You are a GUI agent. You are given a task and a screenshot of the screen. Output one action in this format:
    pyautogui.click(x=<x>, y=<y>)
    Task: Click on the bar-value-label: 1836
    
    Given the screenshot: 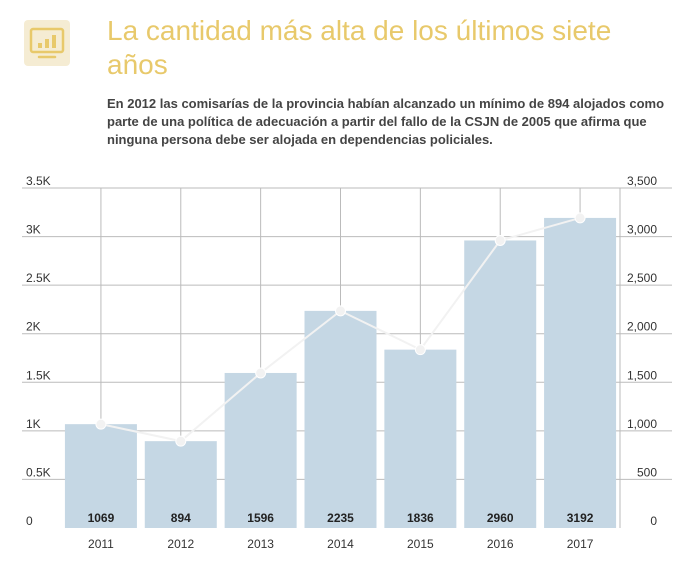 What is the action you would take?
    pyautogui.click(x=420, y=518)
    